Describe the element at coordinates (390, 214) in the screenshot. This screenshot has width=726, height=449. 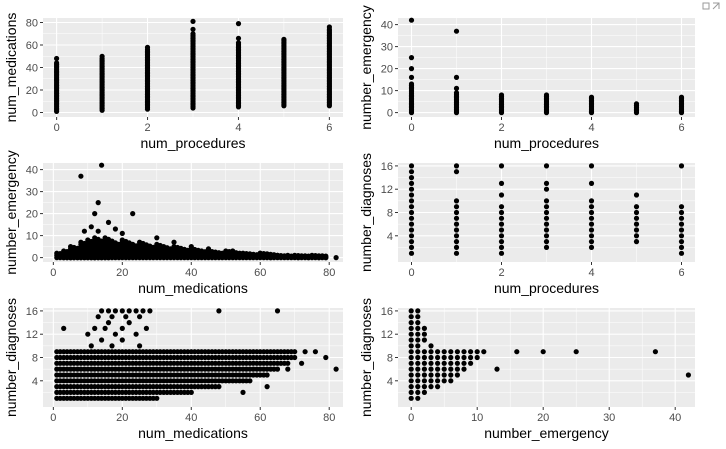
I see `y-tick-label: 8` at that location.